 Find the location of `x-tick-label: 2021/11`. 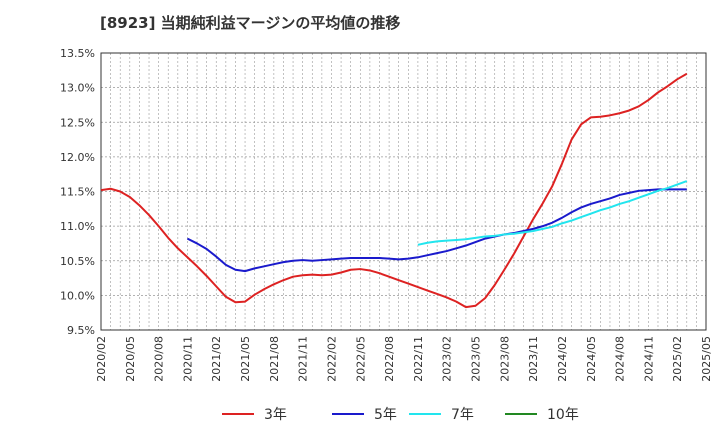

x-tick-label: 2021/11 is located at coordinates (303, 359).